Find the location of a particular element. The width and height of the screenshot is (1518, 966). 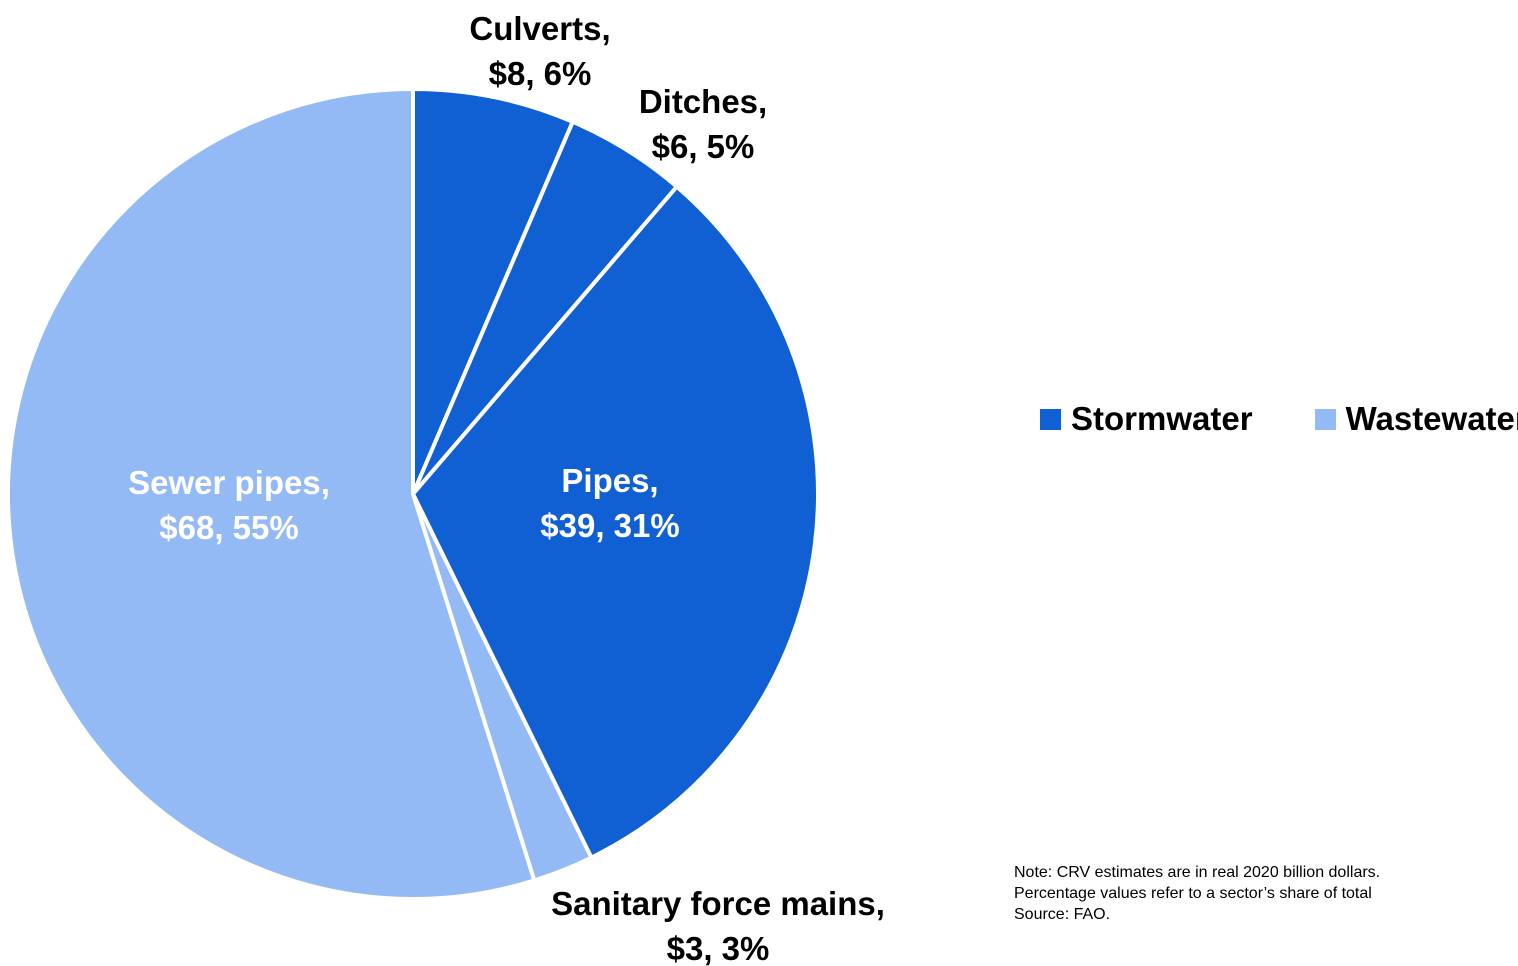

legend: Stormwater Wastewater is located at coordinates (1279, 419).